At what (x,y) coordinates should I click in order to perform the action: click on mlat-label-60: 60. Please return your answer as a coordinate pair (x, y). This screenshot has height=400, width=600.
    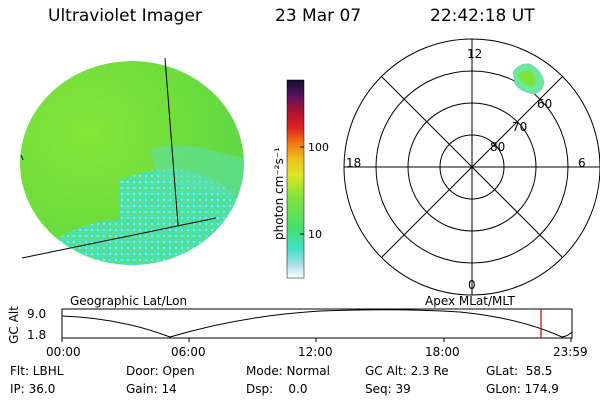
    Looking at the image, I should click on (545, 104).